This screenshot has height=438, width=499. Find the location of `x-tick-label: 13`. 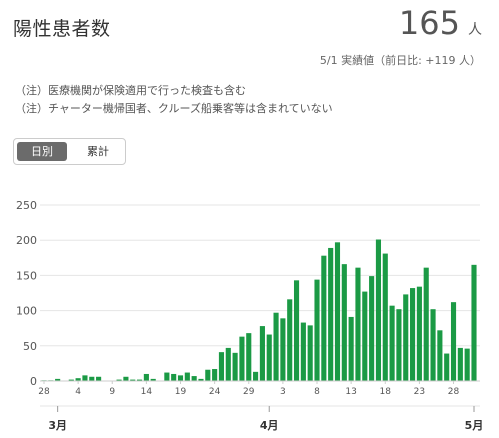

x-tick-label: 13 is located at coordinates (350, 392).